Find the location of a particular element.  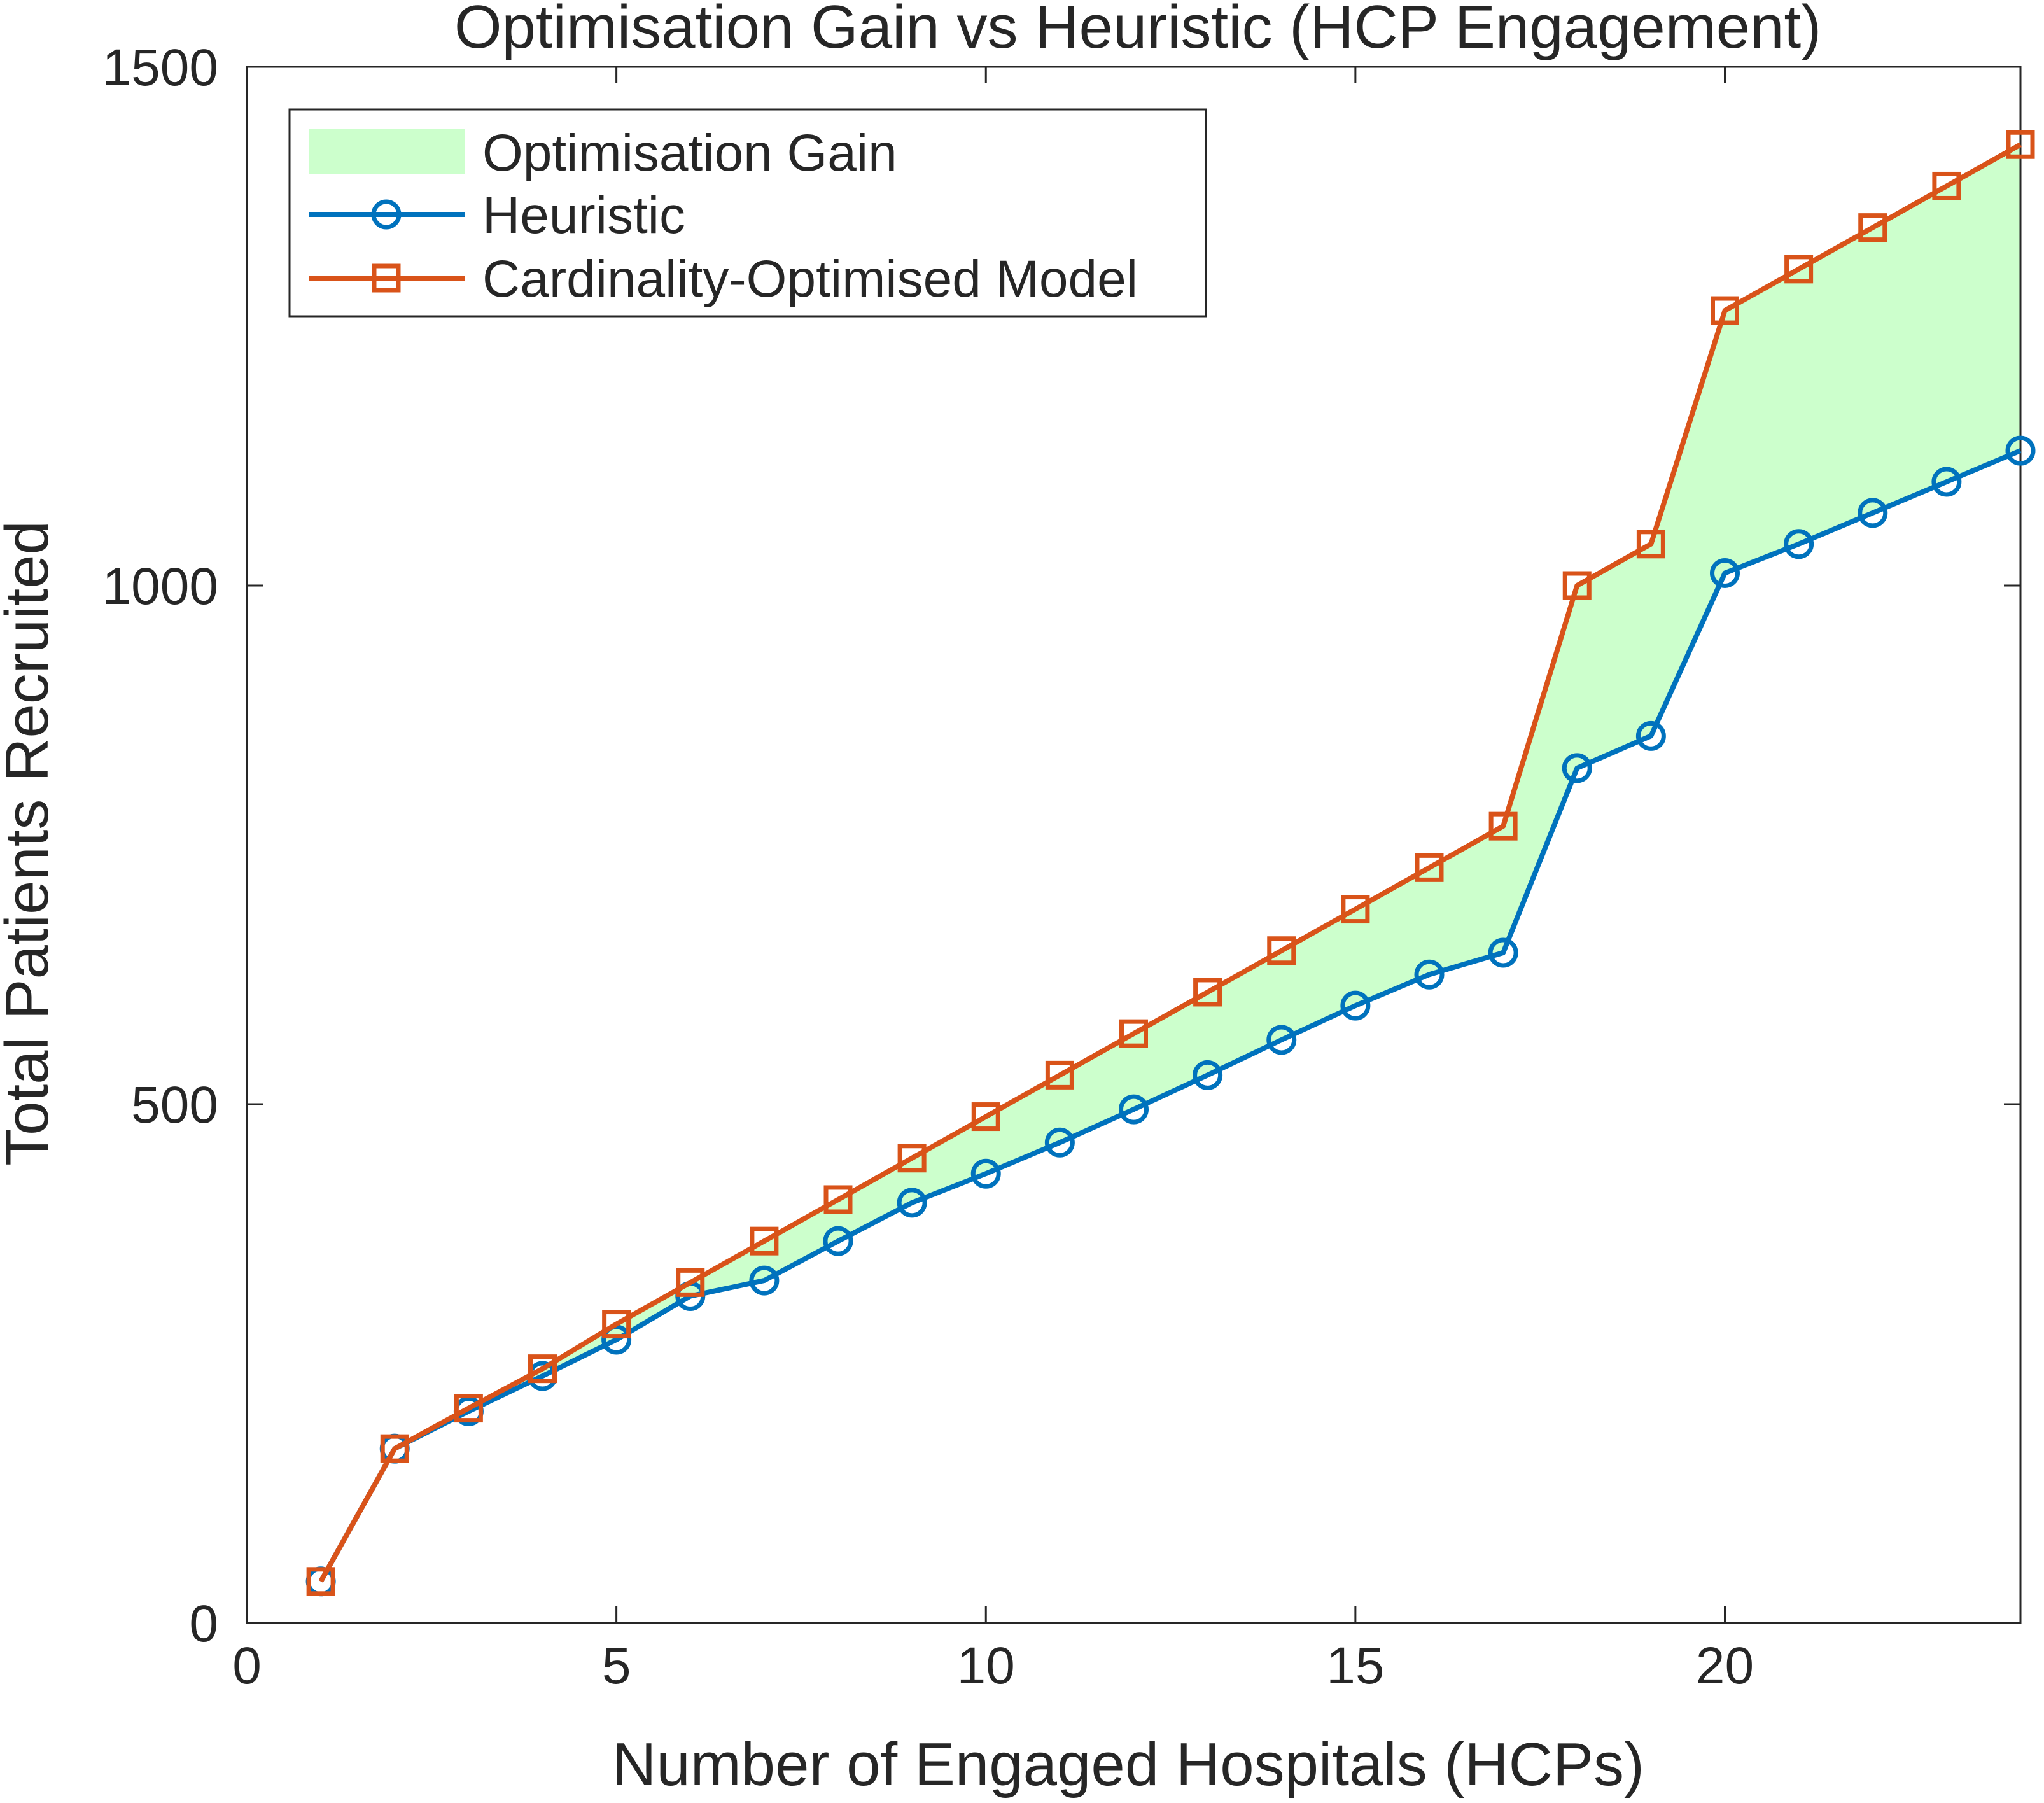

x-tick-label: 20 is located at coordinates (1725, 1666).